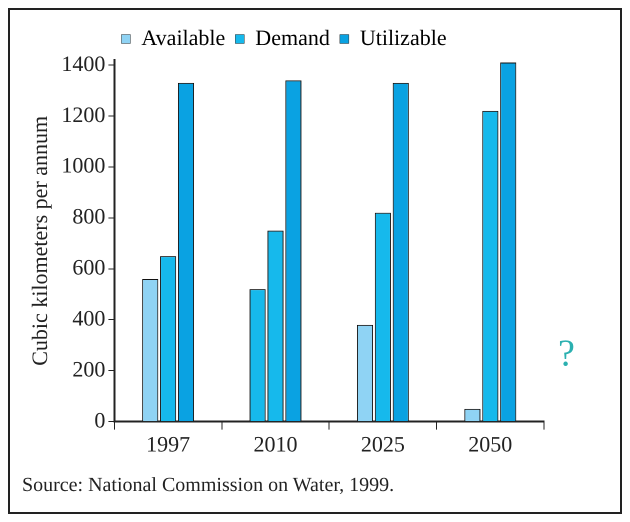 Image resolution: width=630 pixels, height=522 pixels. What do you see at coordinates (403, 37) in the screenshot?
I see `legend-label: Utilizable` at bounding box center [403, 37].